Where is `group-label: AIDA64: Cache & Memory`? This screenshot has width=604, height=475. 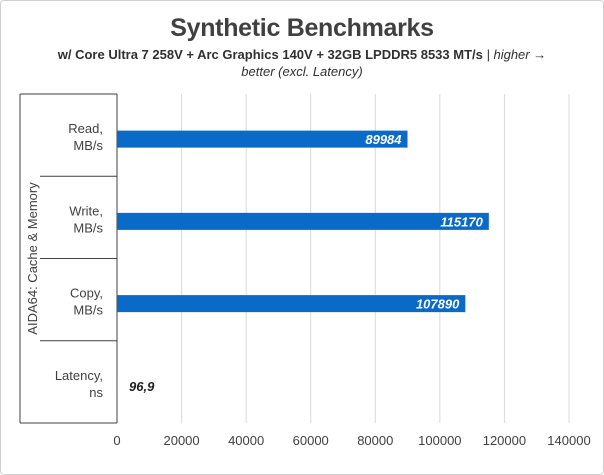
group-label: AIDA64: Cache & Memory is located at coordinates (32, 258).